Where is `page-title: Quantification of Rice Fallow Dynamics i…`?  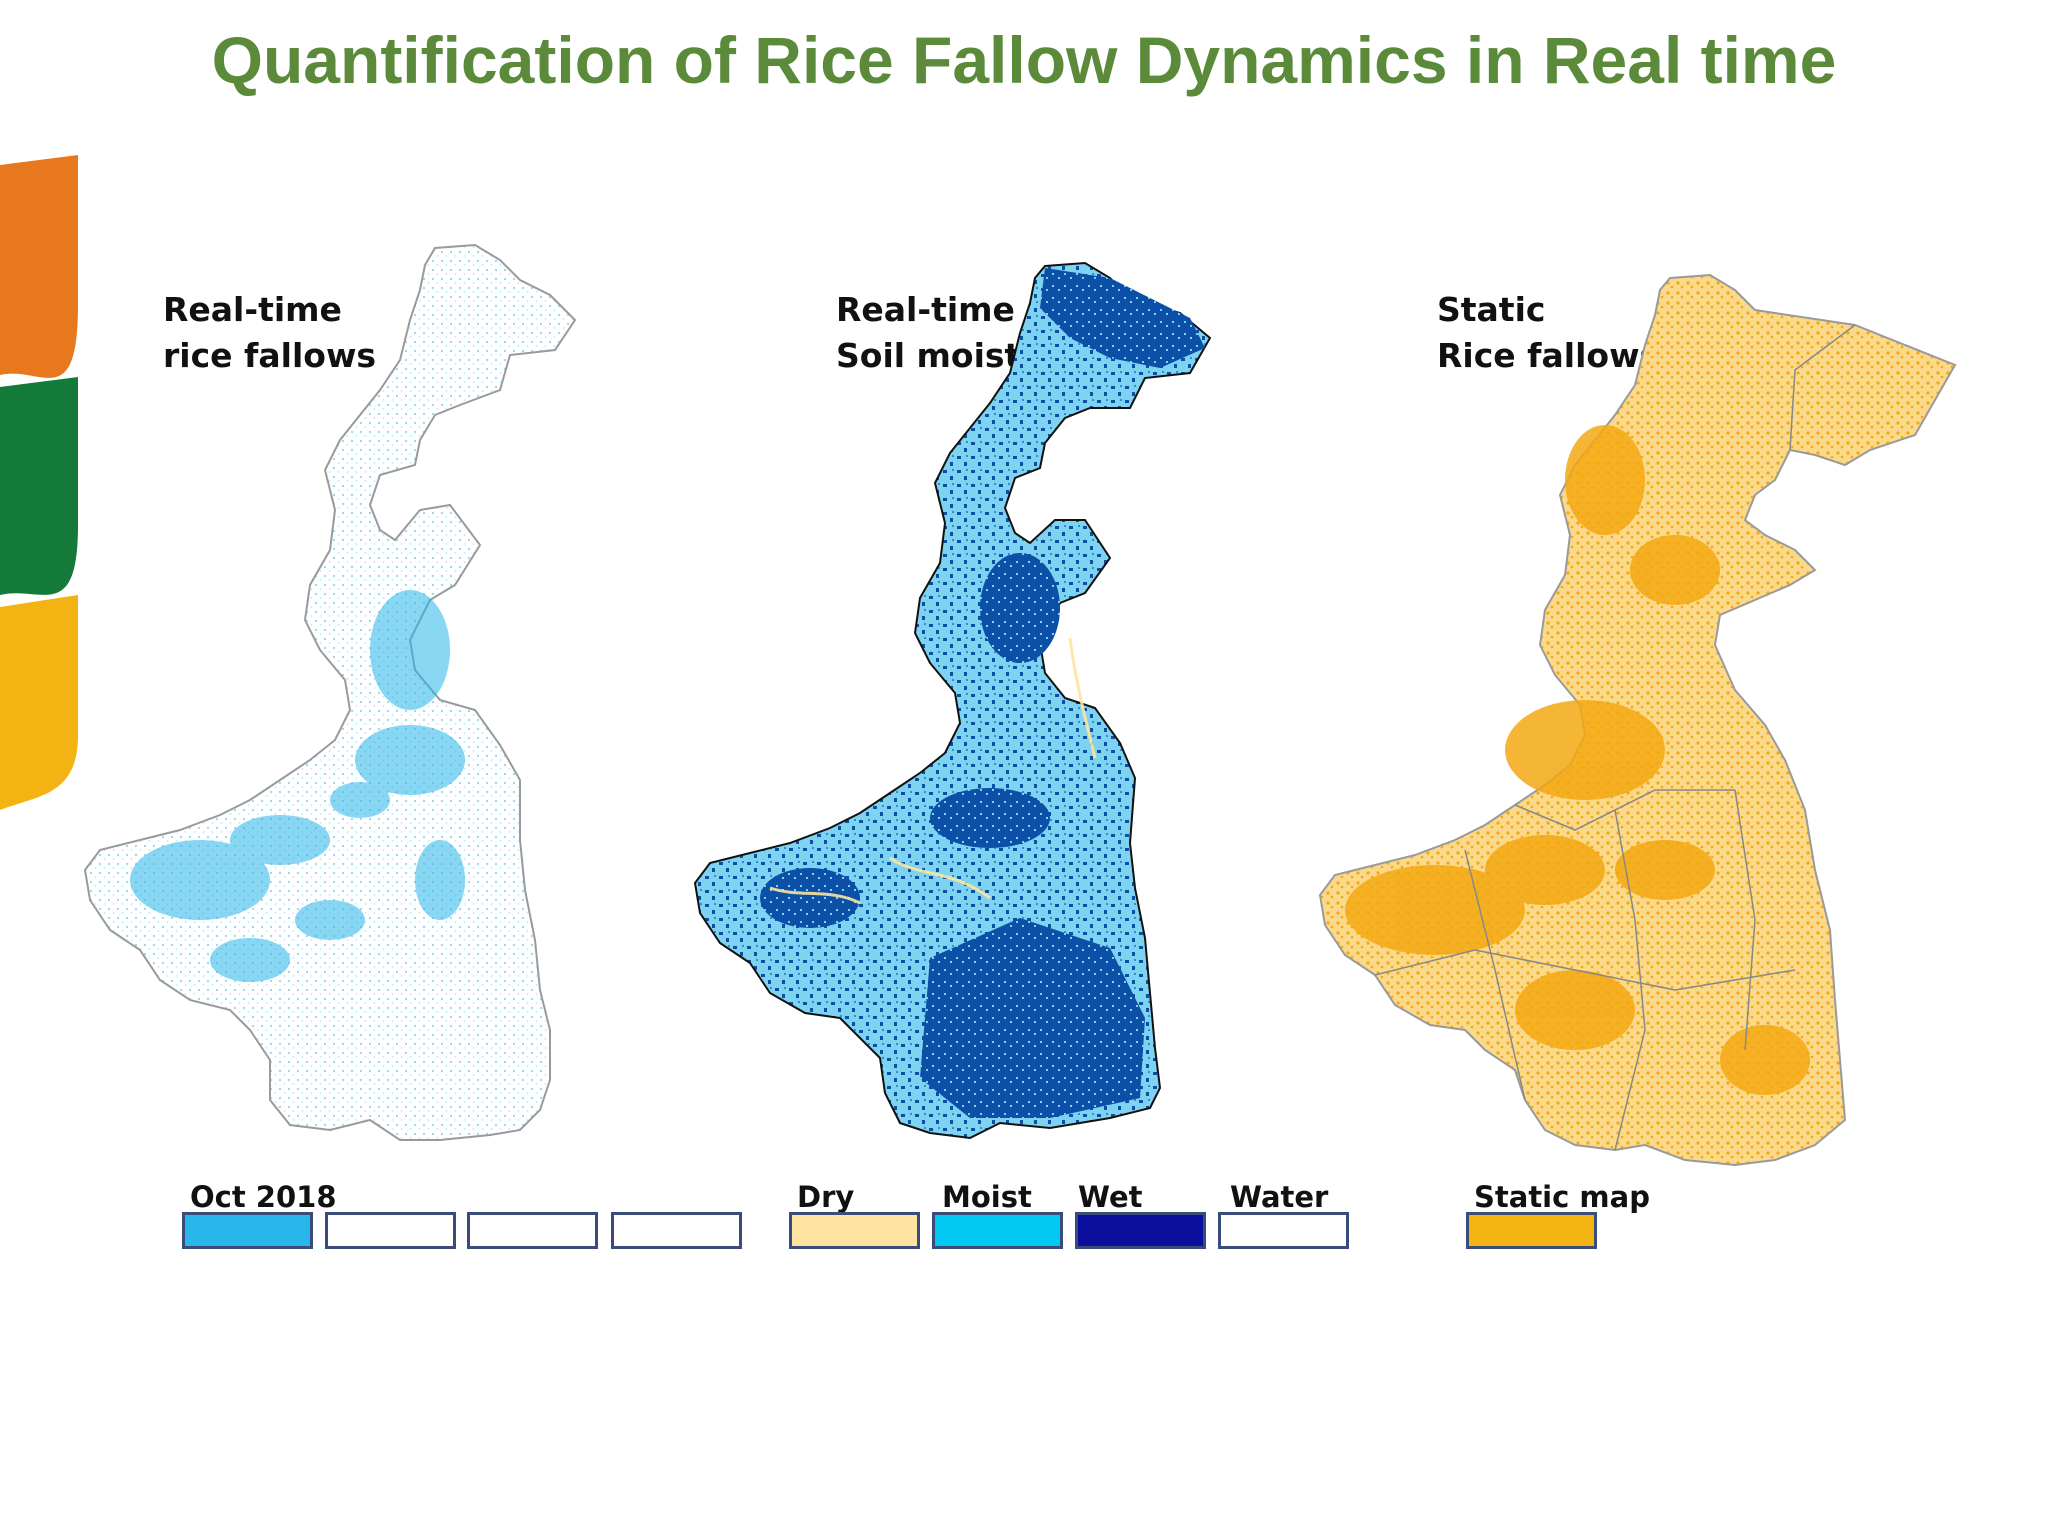 page-title: Quantification of Rice Fallow Dynamics i… is located at coordinates (1024, 60).